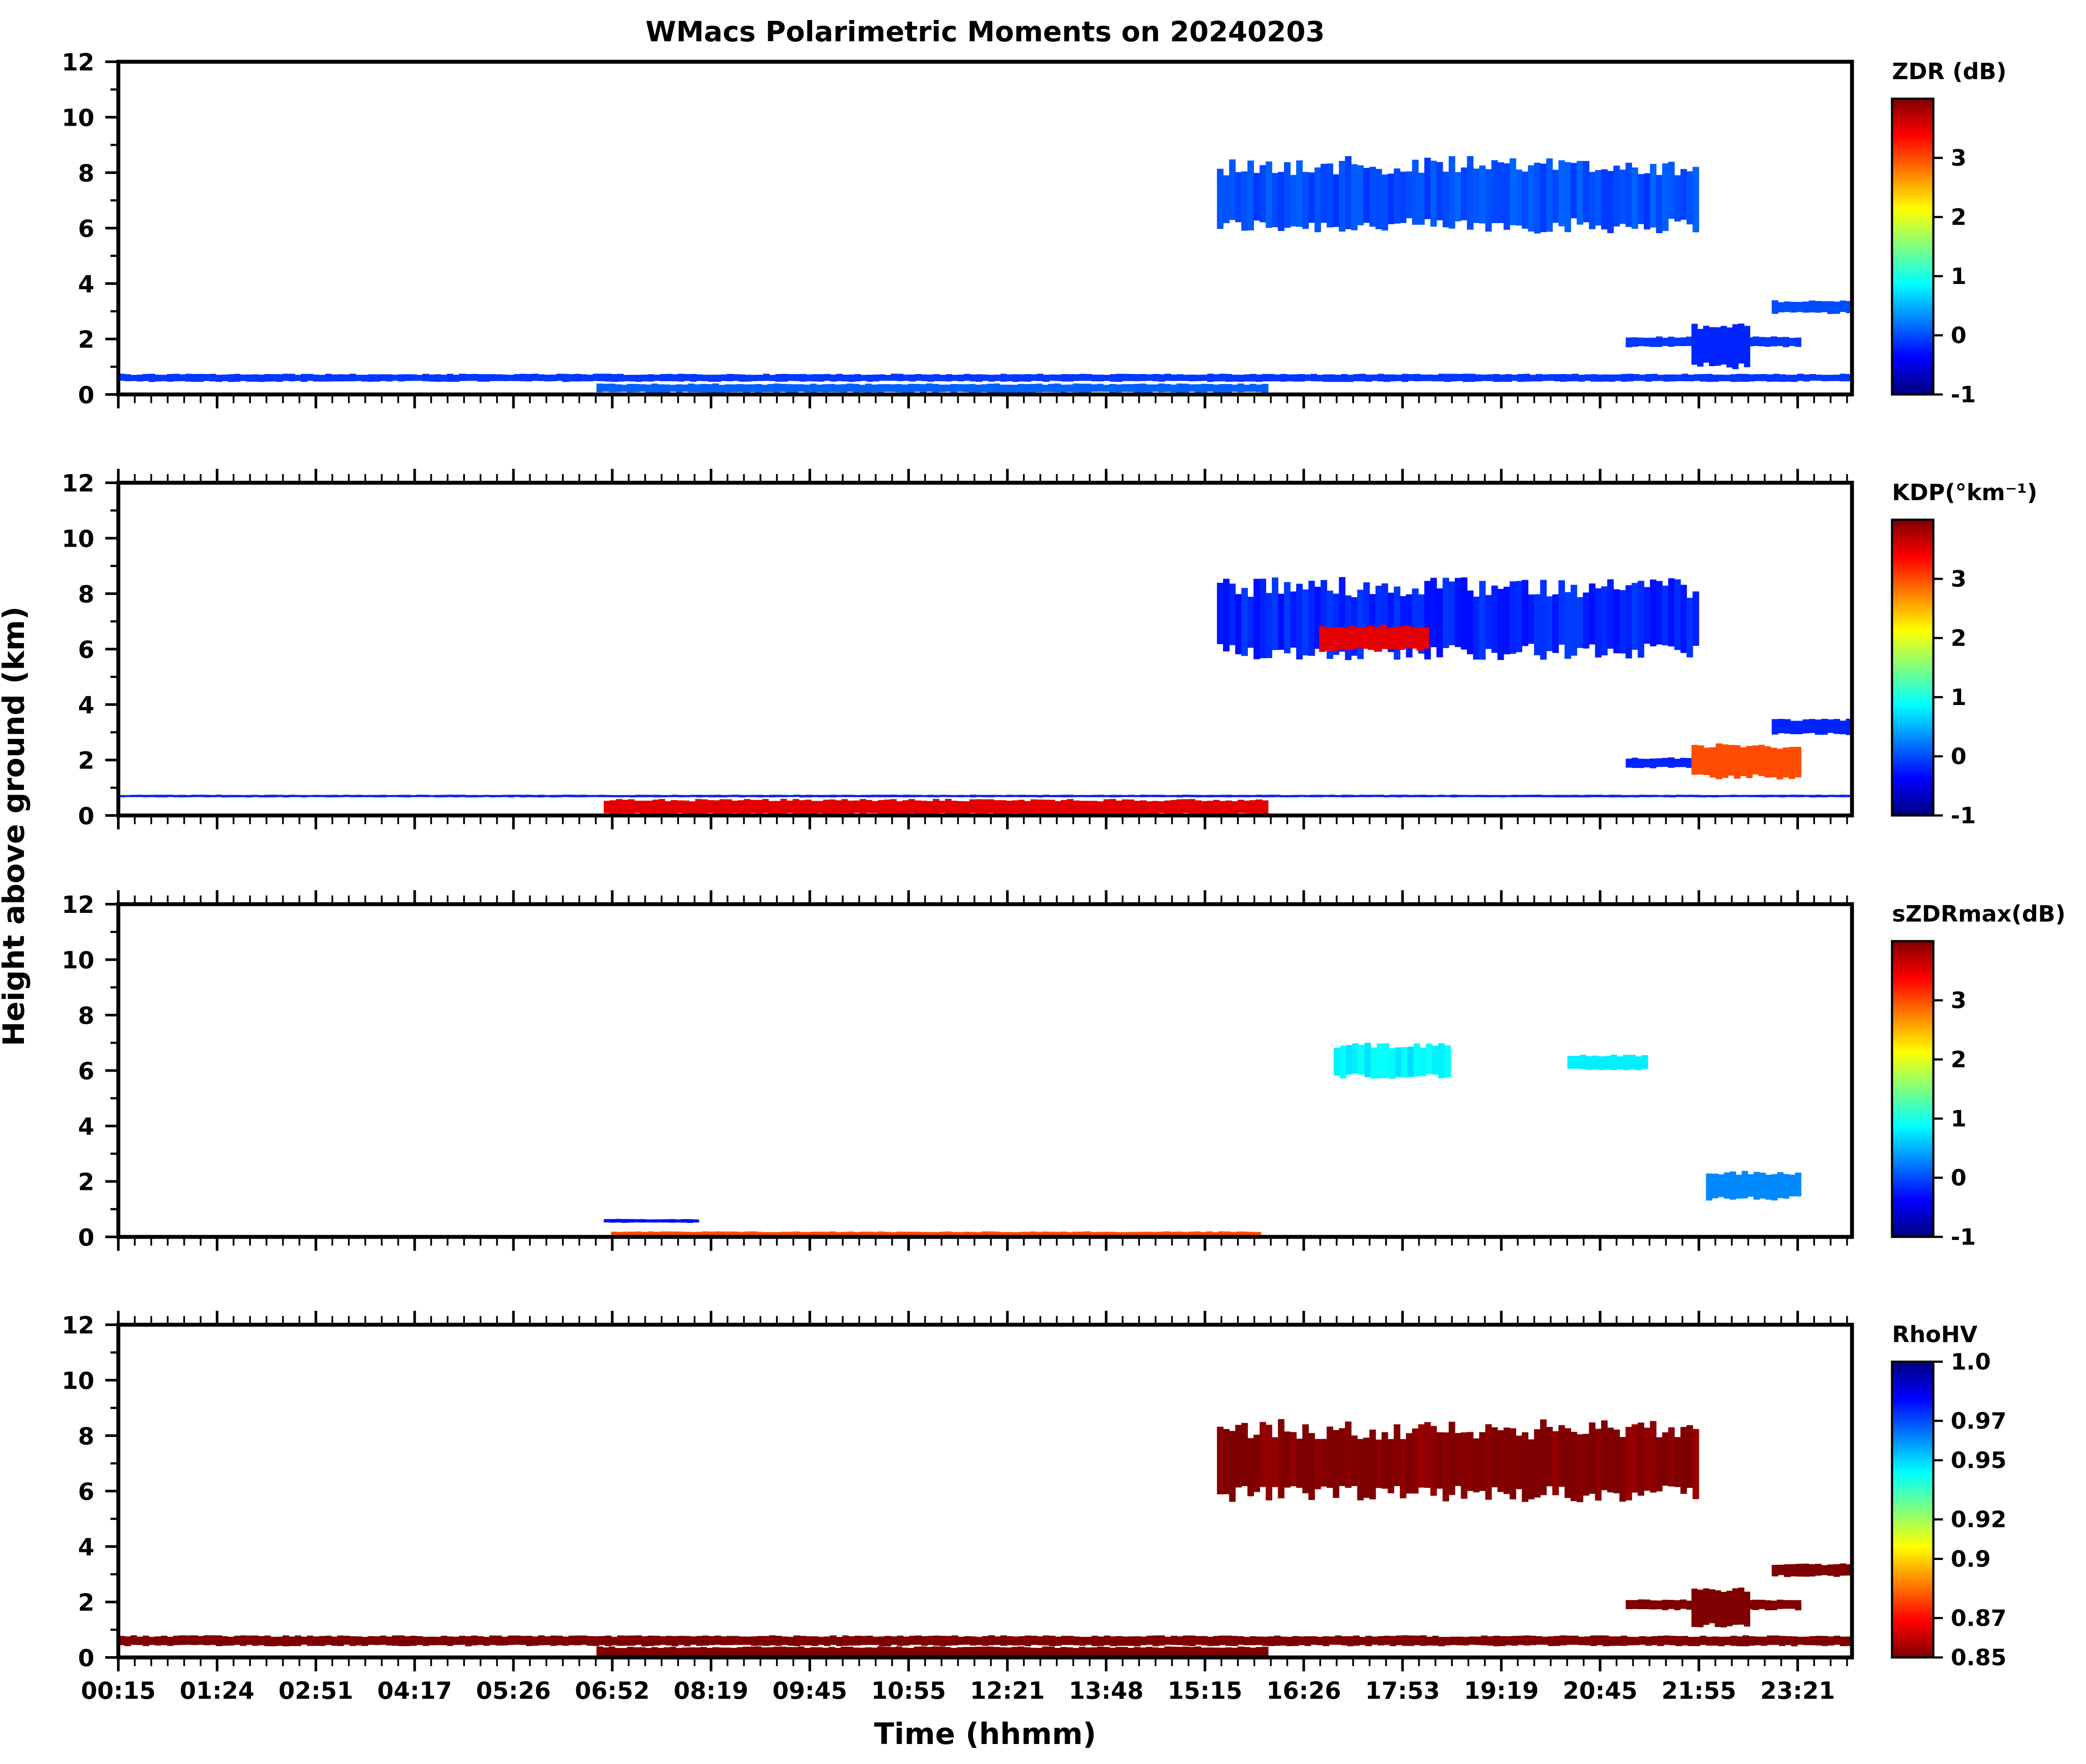 The image size is (2086, 1764). I want to click on colorbar-tick-label: -1, so click(1964, 395).